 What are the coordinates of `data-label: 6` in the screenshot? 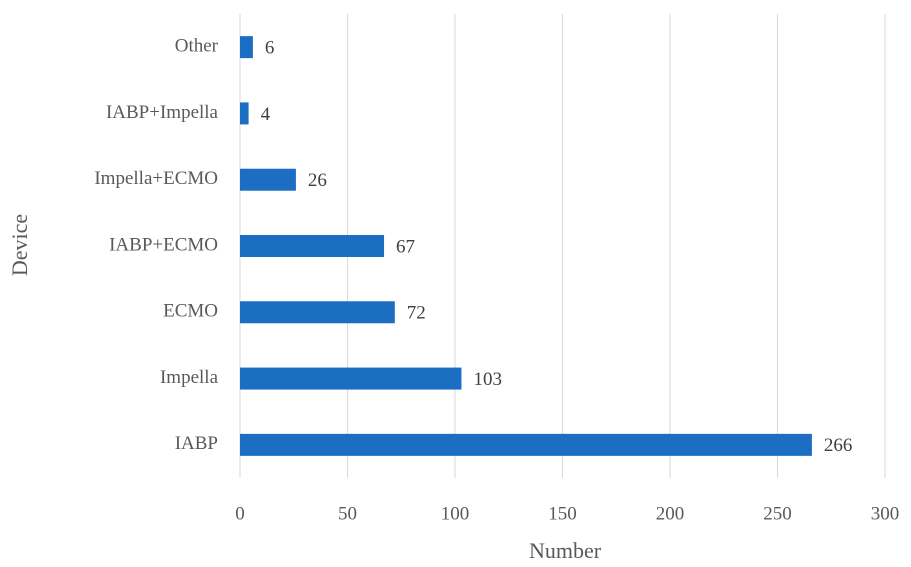 It's located at (270, 48).